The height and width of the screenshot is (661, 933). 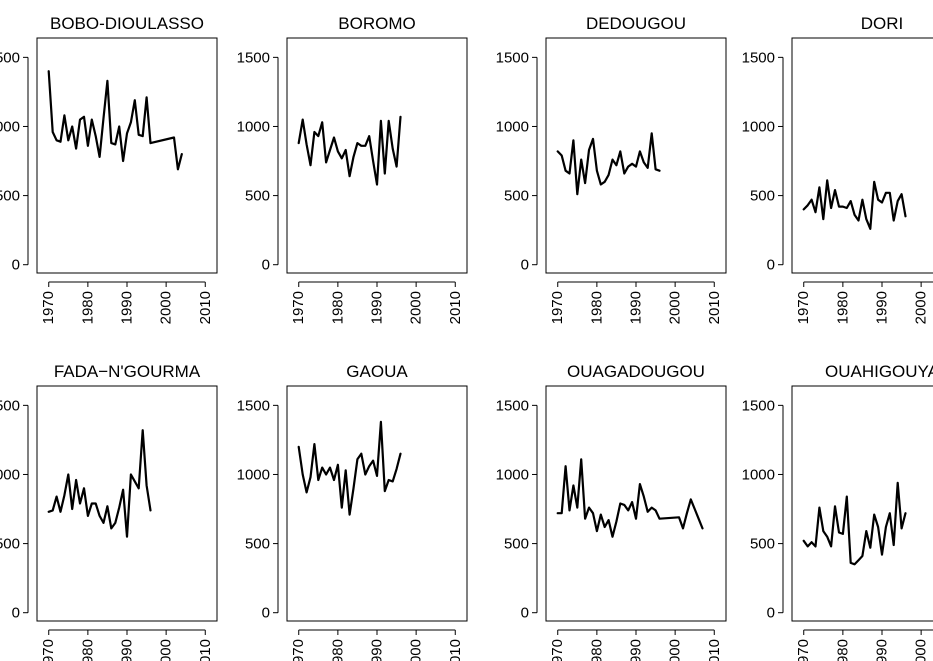 I want to click on series-line-ouagadougou, so click(x=630, y=498).